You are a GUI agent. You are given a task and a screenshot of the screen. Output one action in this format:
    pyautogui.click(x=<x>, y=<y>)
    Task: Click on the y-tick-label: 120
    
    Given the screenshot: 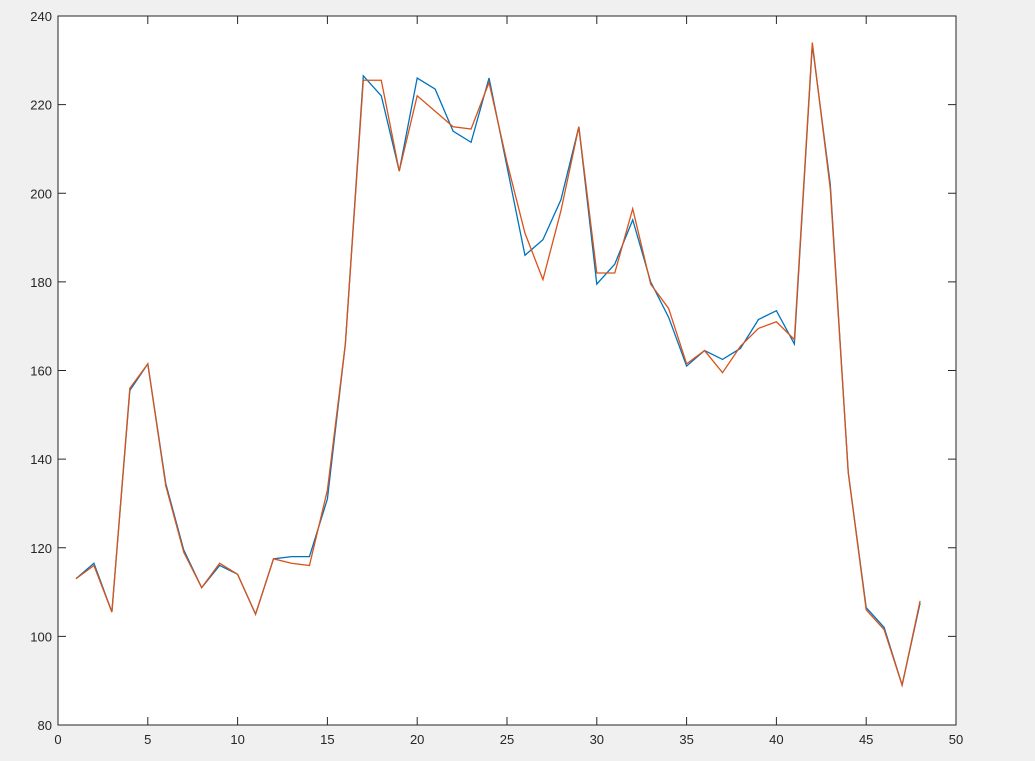 What is the action you would take?
    pyautogui.click(x=41, y=548)
    